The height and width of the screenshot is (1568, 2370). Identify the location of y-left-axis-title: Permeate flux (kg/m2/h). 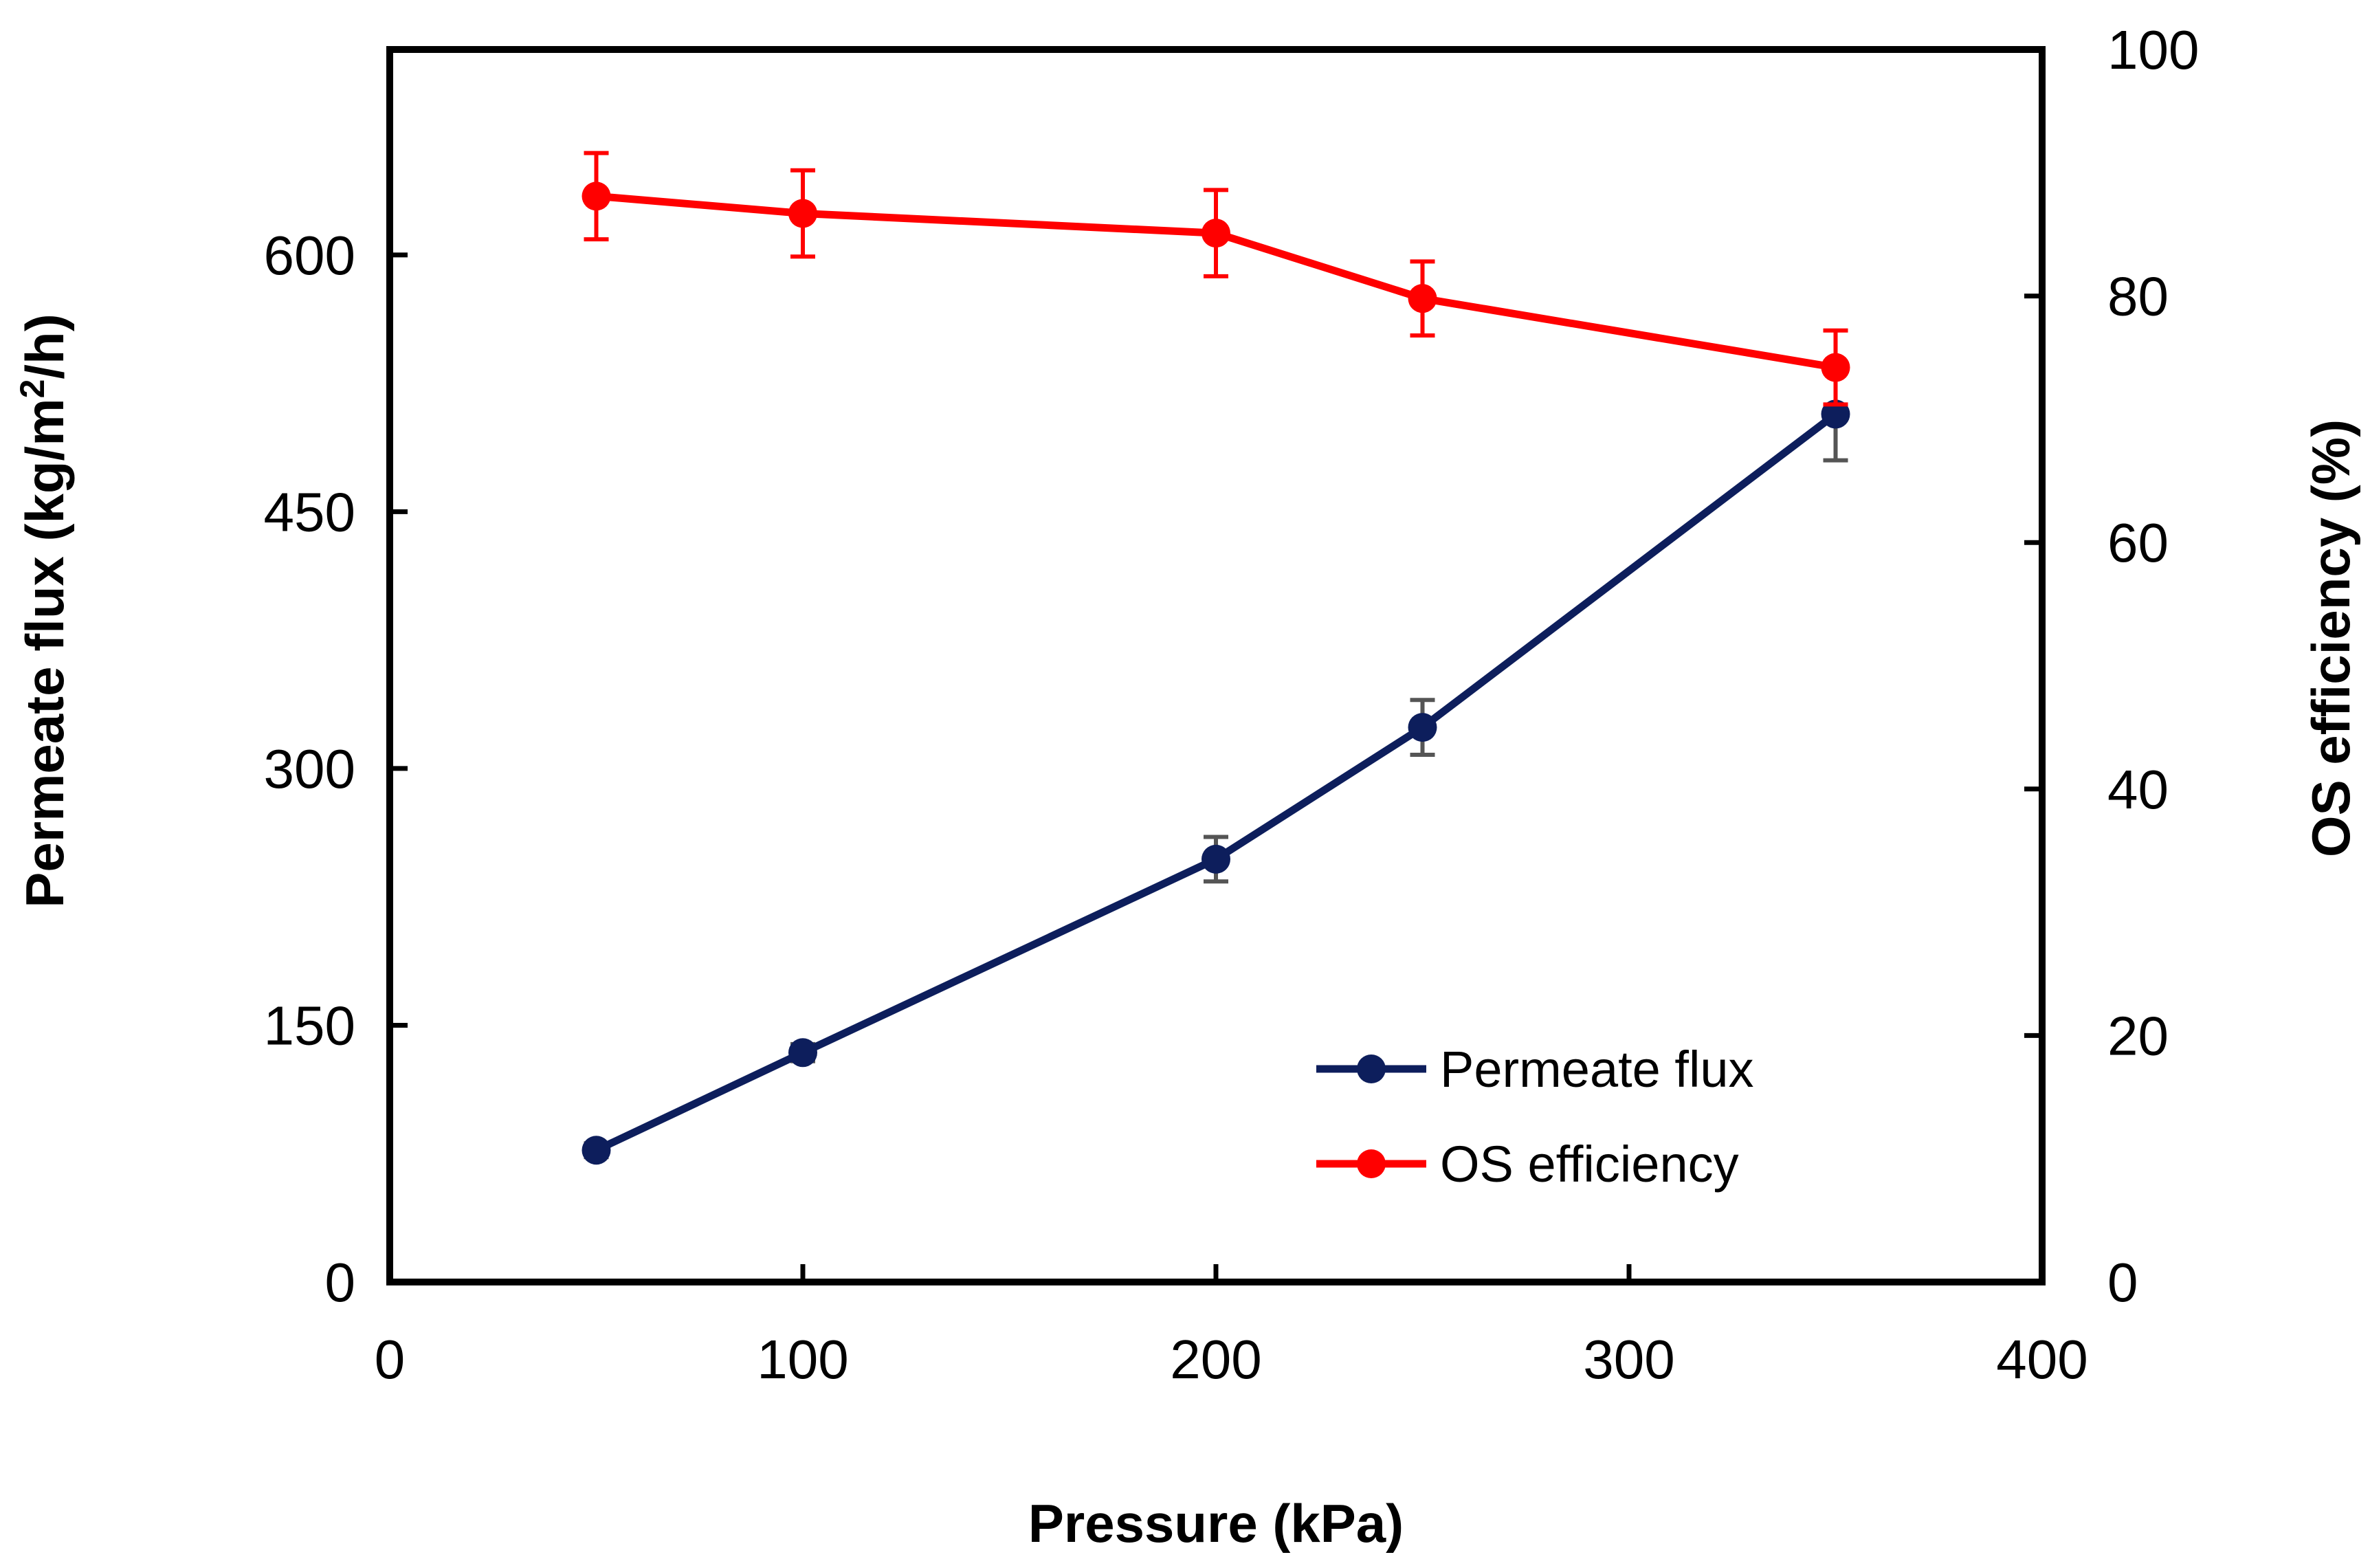
(44, 610).